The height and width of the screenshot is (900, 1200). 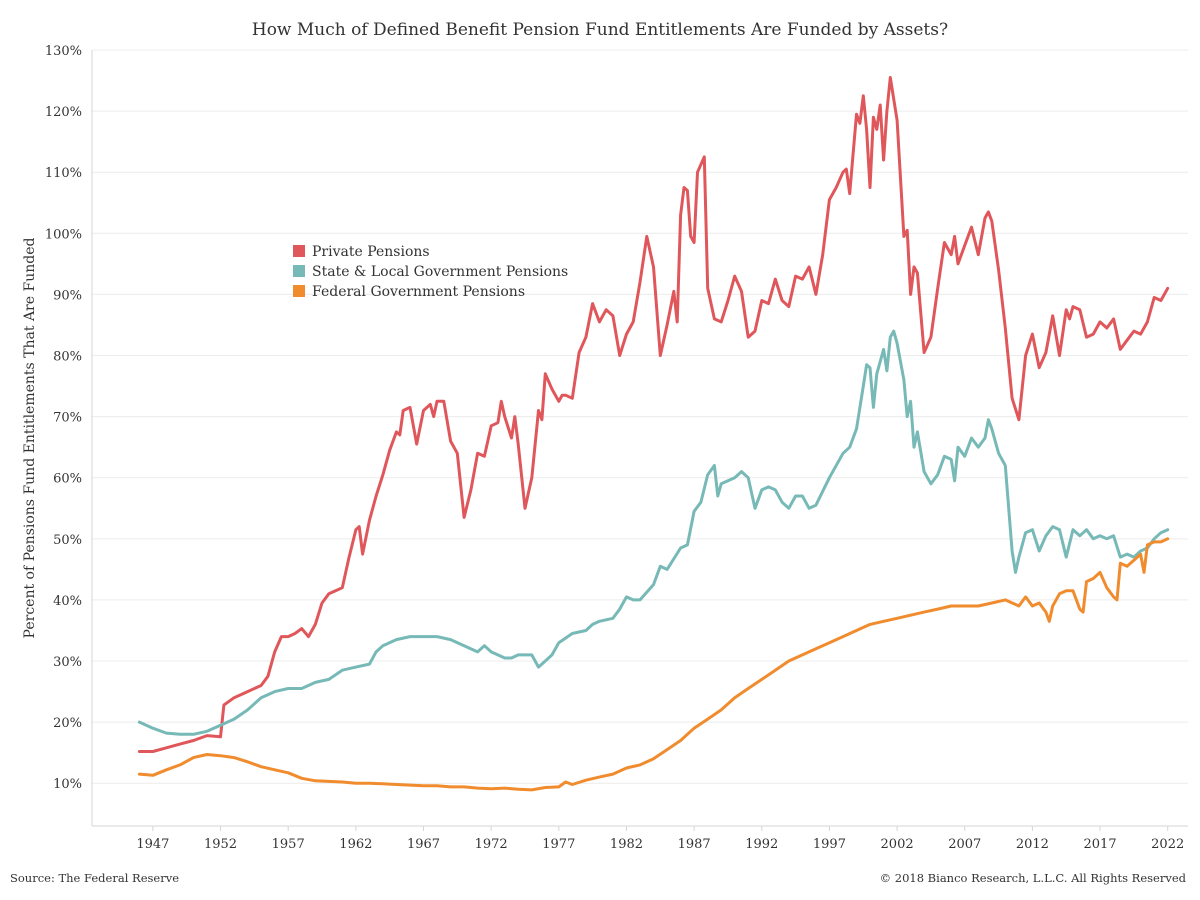 What do you see at coordinates (1100, 844) in the screenshot?
I see `x-tick-label: 2017` at bounding box center [1100, 844].